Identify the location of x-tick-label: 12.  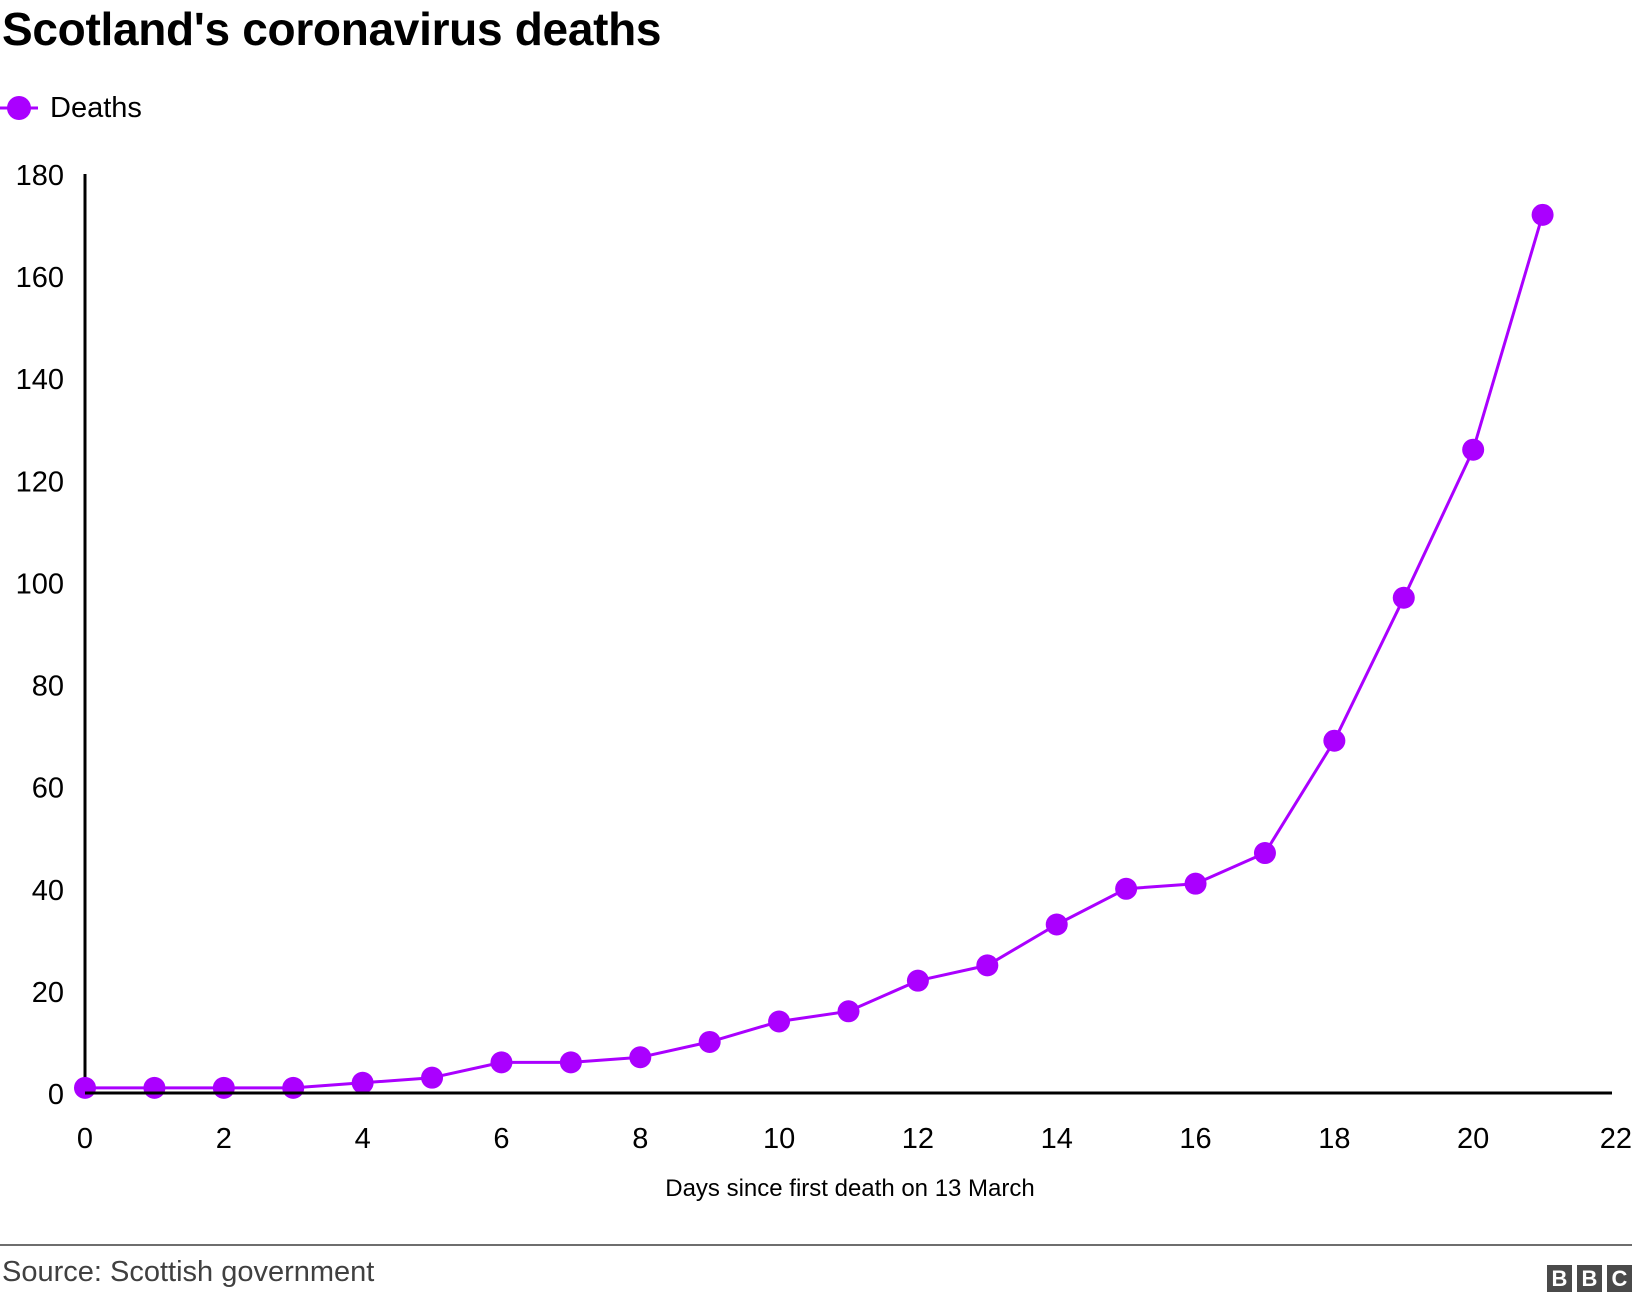
(918, 1139).